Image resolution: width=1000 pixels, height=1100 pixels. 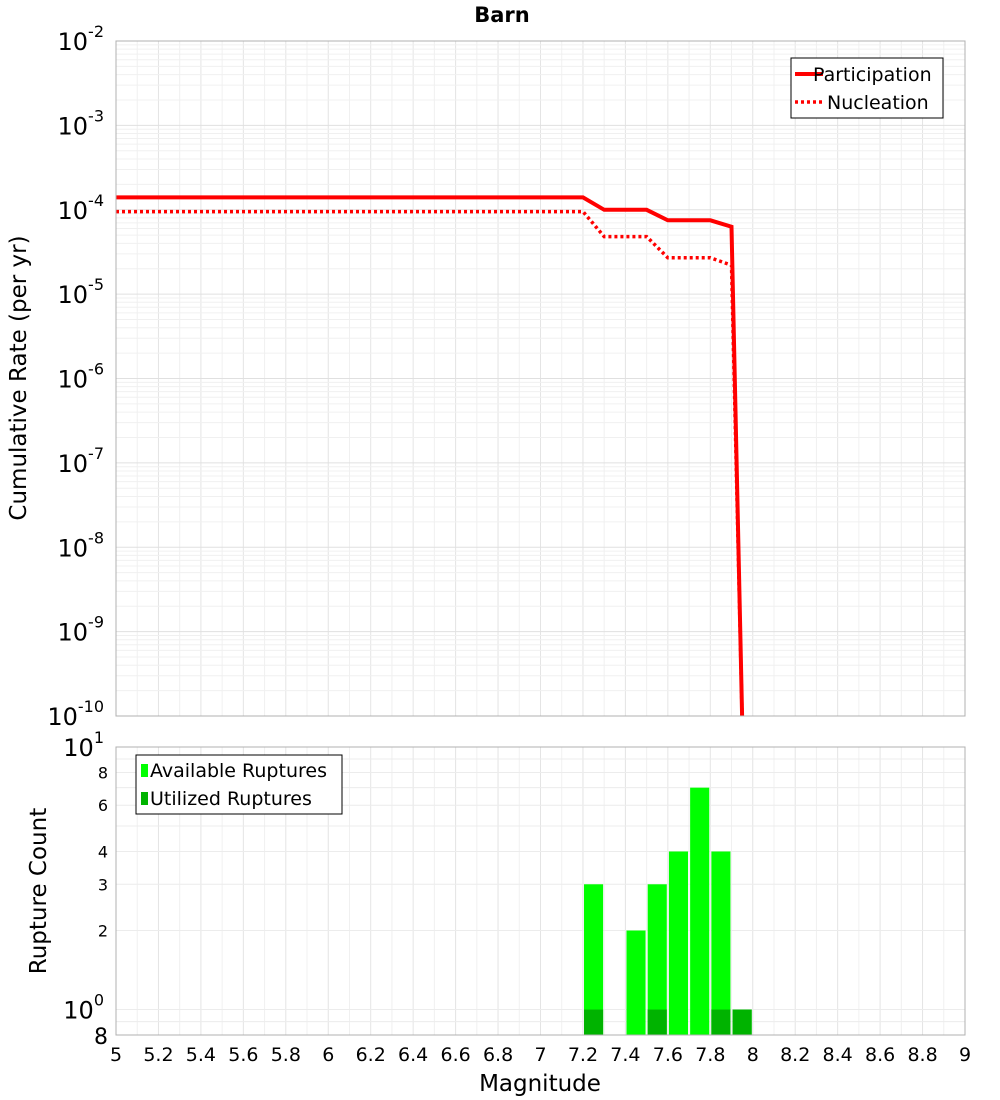 I want to click on count-bars-group, so click(x=668, y=911).